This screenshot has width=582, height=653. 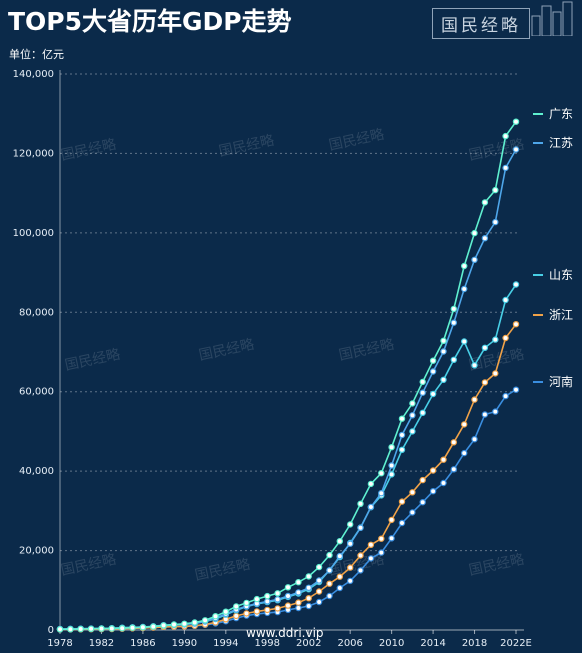 What do you see at coordinates (391, 643) in the screenshot?
I see `x-tick-label: 2010` at bounding box center [391, 643].